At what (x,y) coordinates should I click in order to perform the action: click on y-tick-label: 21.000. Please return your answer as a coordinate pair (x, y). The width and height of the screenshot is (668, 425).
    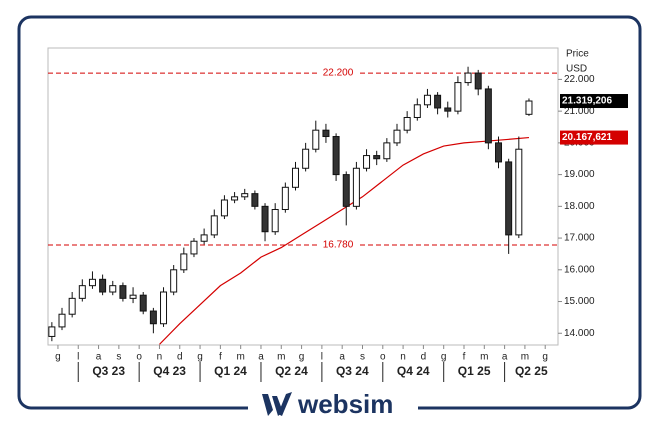
    Looking at the image, I should click on (579, 111).